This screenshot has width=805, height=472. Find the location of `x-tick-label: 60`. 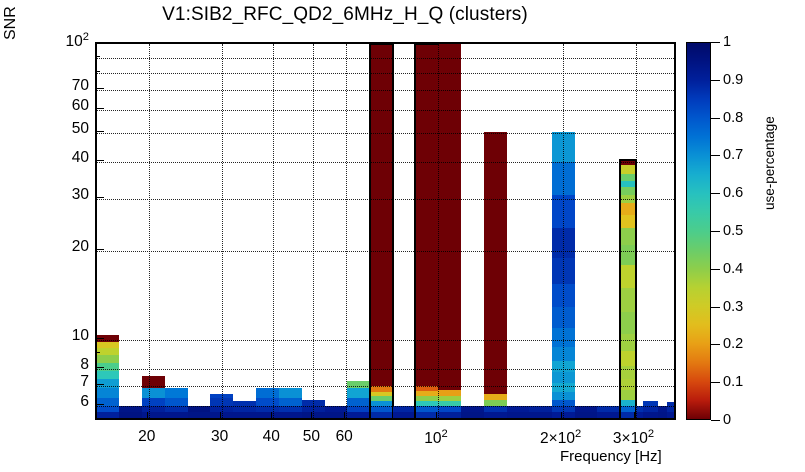

x-tick-label: 60 is located at coordinates (344, 436).